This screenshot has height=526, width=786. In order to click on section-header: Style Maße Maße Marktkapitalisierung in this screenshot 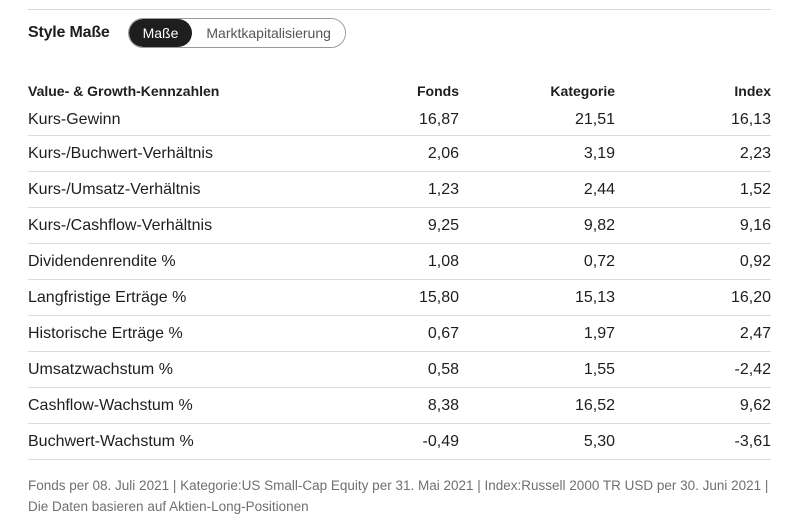, I will do `click(187, 33)`.